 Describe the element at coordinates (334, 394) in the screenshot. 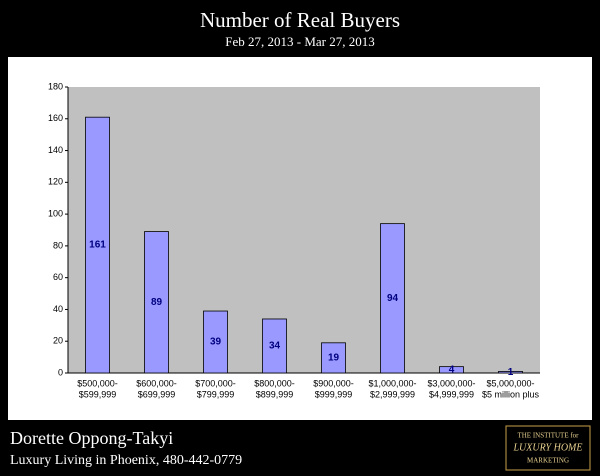

I see `x-tick-label: $999,999` at that location.